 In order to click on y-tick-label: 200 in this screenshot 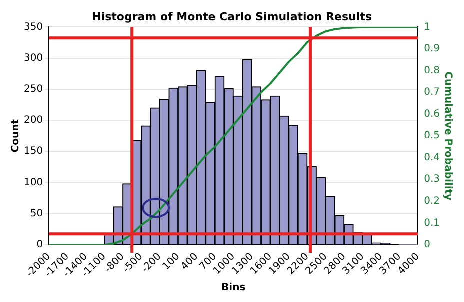, I will do `click(34, 120)`.